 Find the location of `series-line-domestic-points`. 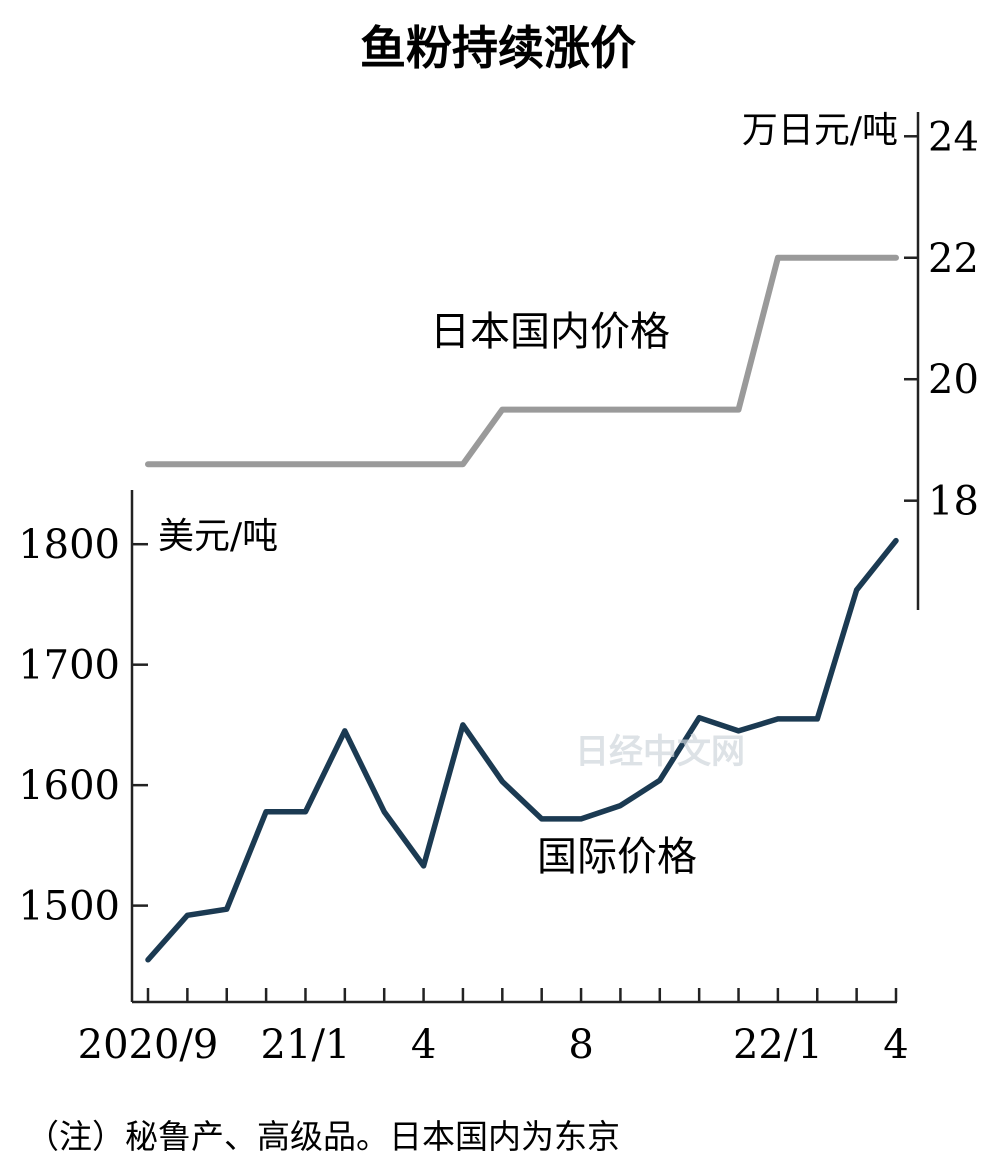

series-line-domestic-points is located at coordinates (522, 361).